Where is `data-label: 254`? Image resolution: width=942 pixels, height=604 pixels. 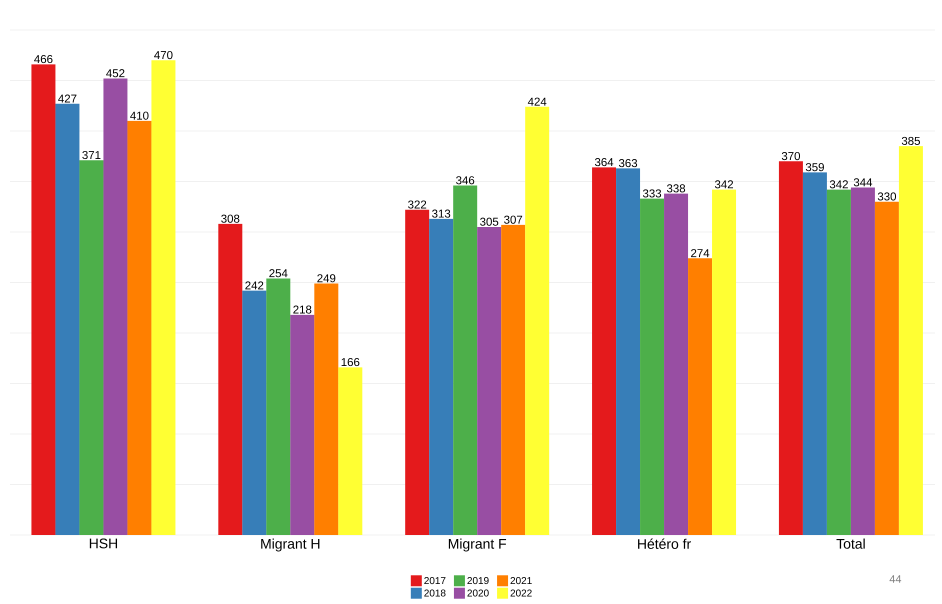 data-label: 254 is located at coordinates (278, 273).